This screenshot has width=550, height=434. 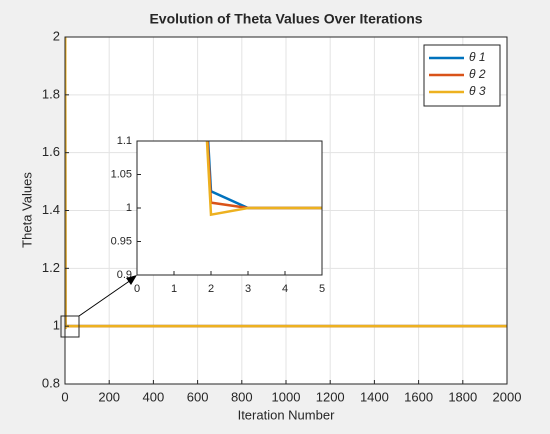 I want to click on x-tick-label: 1000, so click(x=286, y=396).